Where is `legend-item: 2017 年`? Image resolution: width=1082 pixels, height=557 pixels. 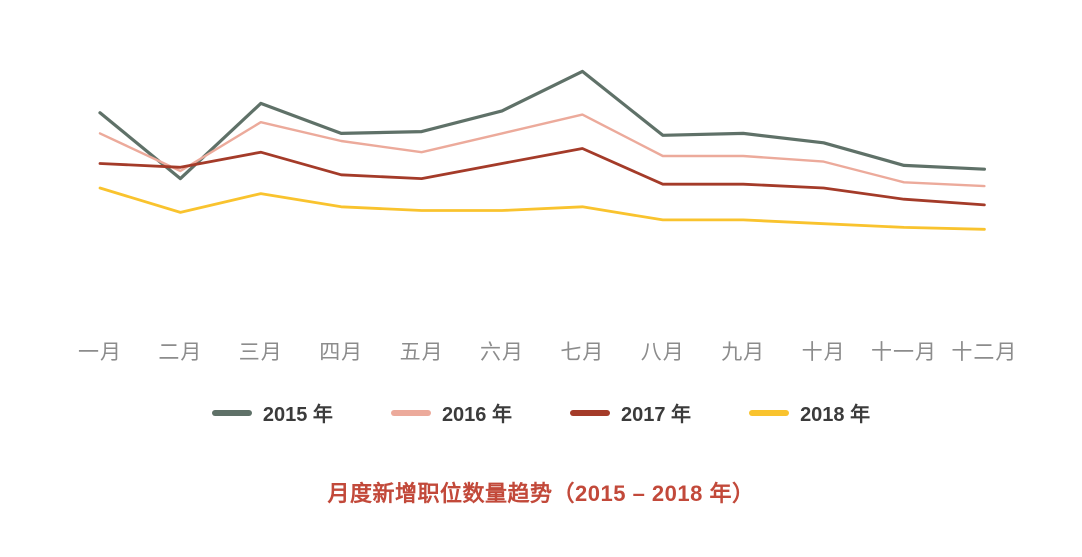
legend-item: 2017 年 is located at coordinates (630, 412).